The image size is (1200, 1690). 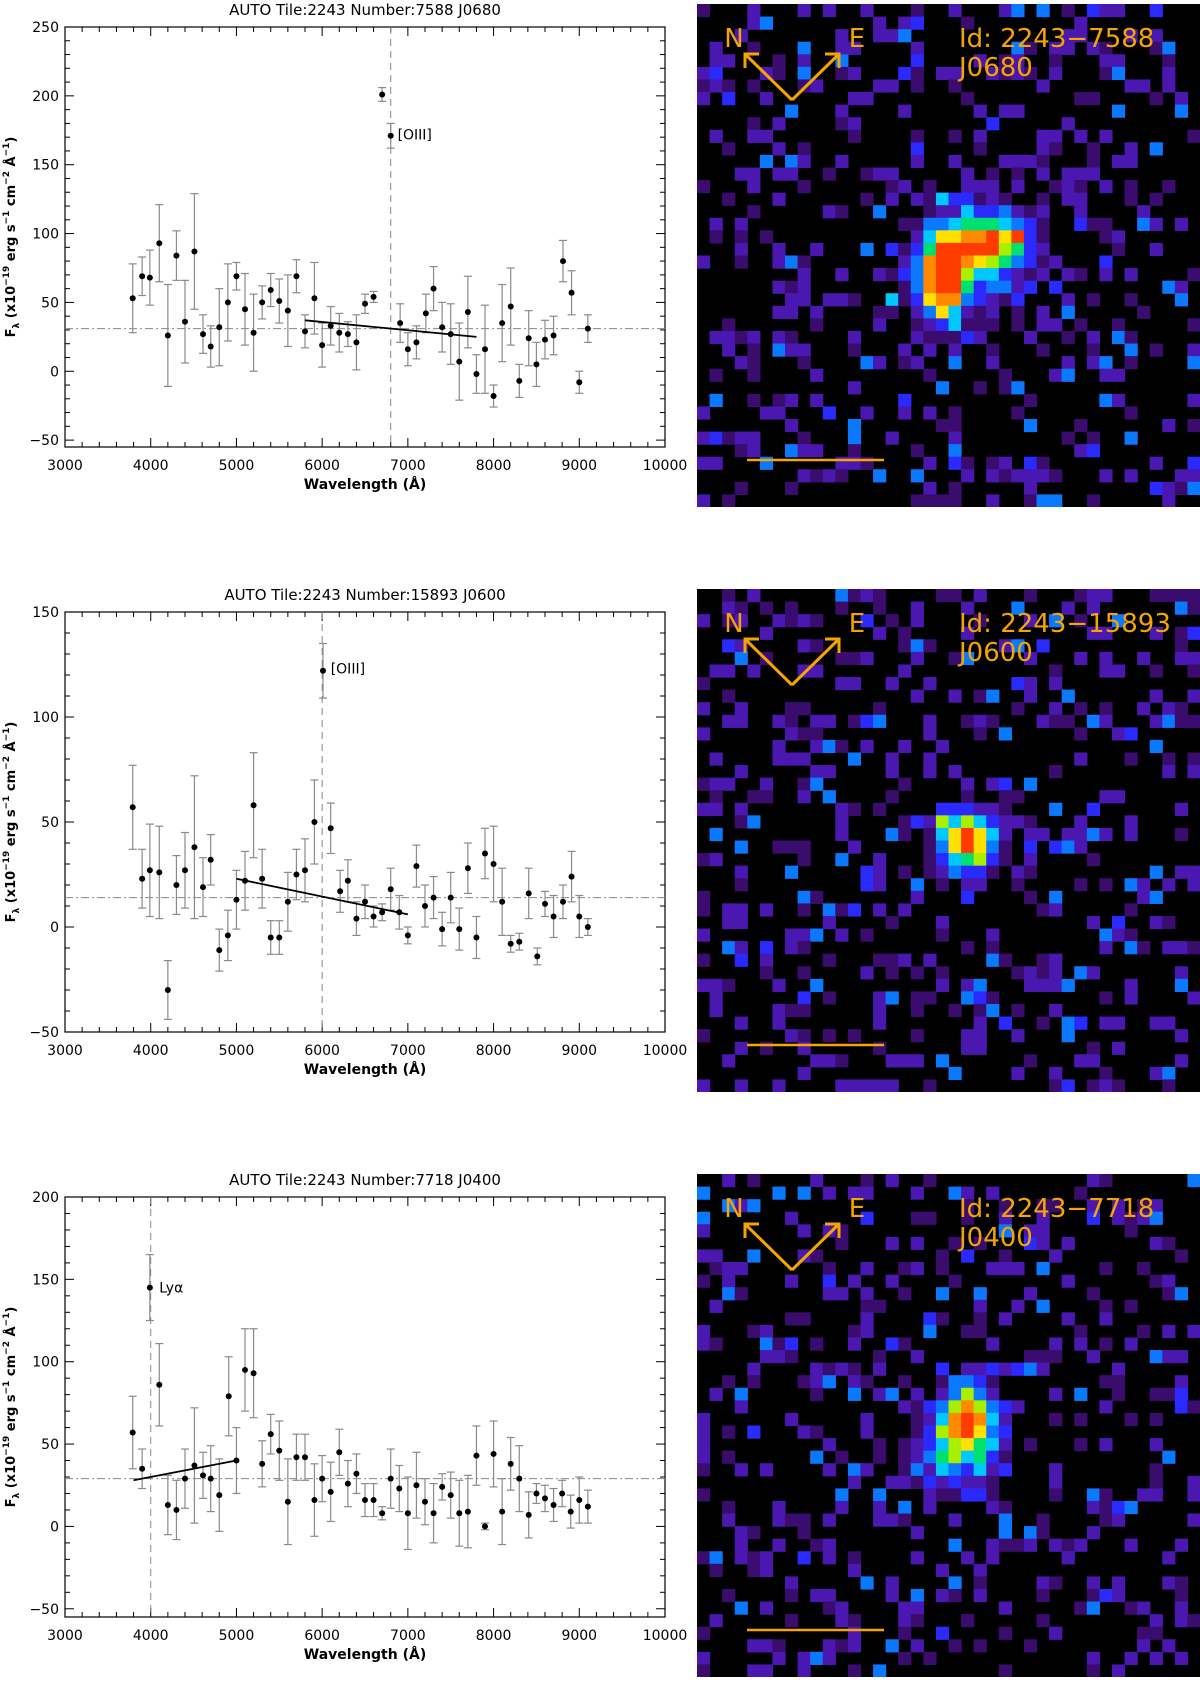 What do you see at coordinates (365, 1180) in the screenshot?
I see `chart-title: AUTO Tile:2243 Number:7718 J0400` at bounding box center [365, 1180].